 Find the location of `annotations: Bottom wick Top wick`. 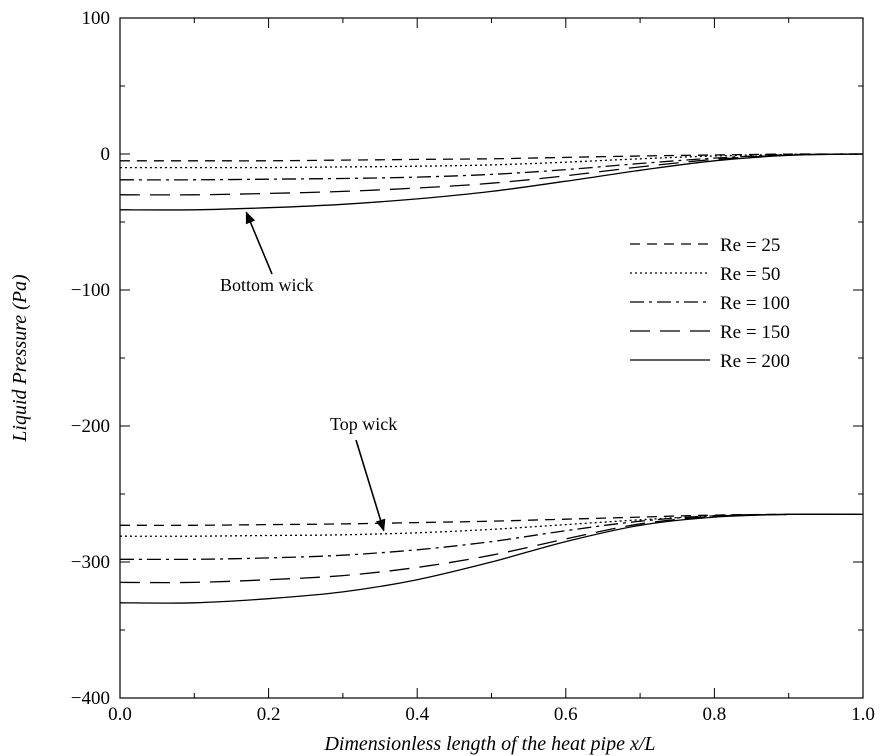

annotations: Bottom wick Top wick is located at coordinates (308, 371).